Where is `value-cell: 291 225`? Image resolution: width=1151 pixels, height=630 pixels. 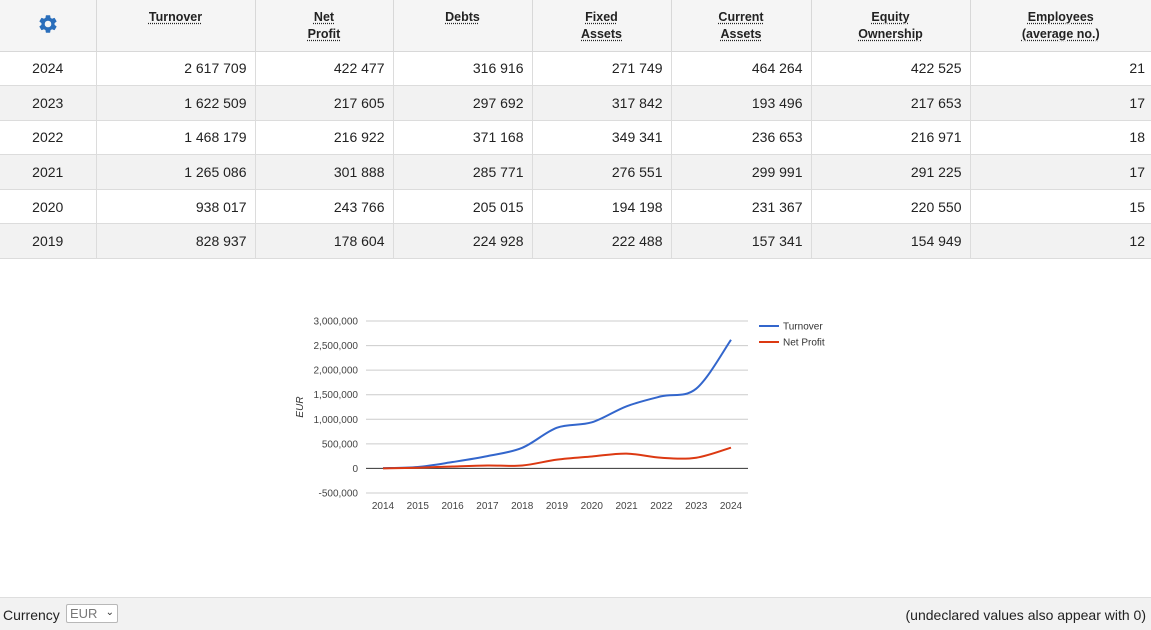
value-cell: 291 225 is located at coordinates (891, 172).